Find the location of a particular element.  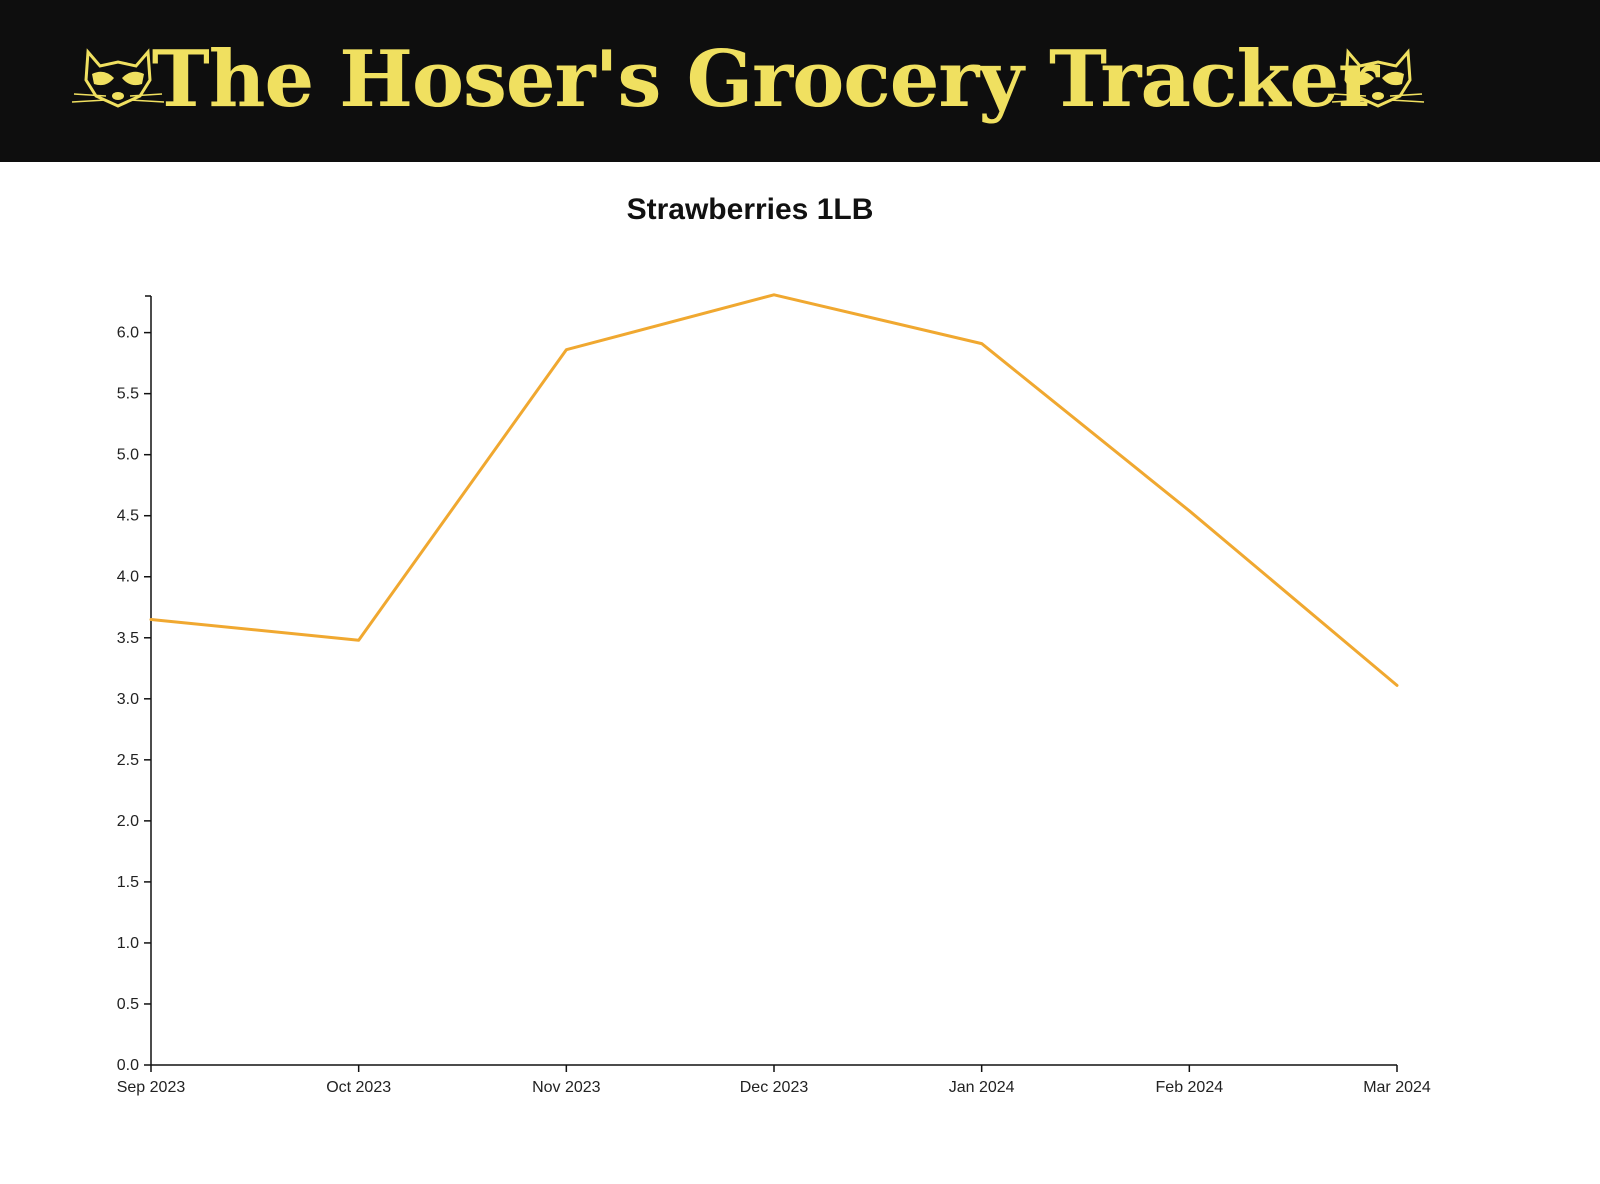

y-tick-label: 2.0 is located at coordinates (128, 821).